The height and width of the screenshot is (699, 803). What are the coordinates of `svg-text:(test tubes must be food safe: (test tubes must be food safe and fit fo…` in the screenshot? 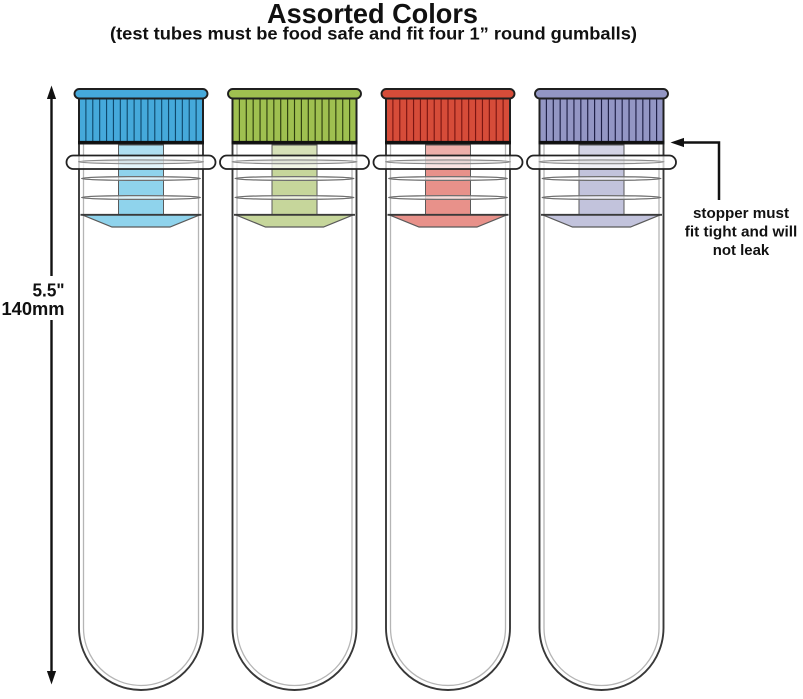 It's located at (373, 34).